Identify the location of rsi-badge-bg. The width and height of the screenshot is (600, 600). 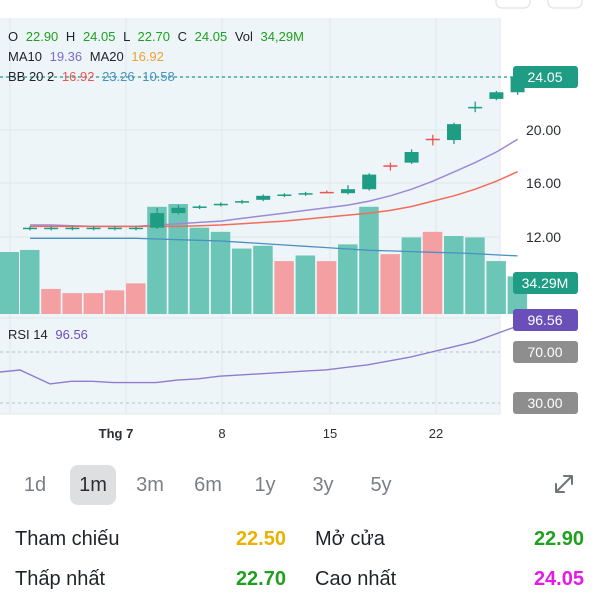
(545, 320).